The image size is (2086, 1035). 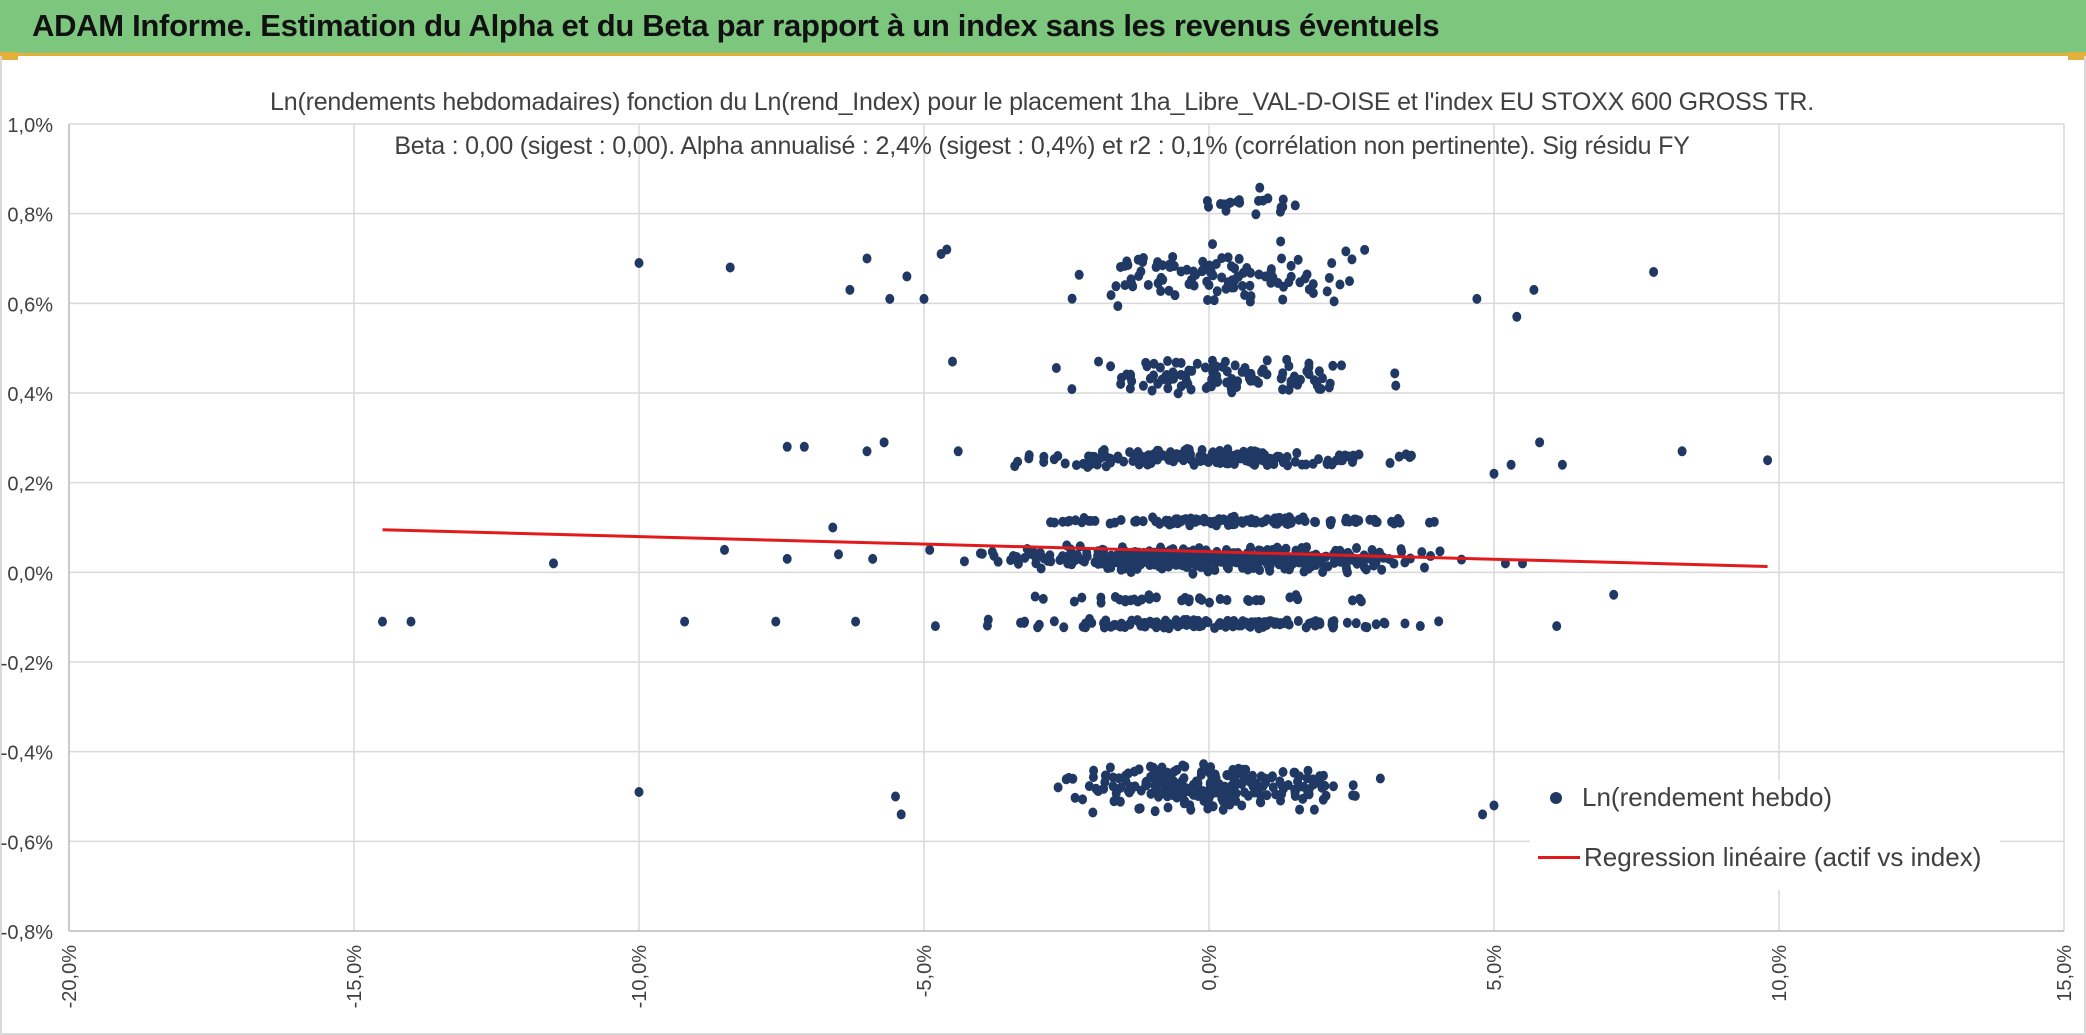 What do you see at coordinates (355, 977) in the screenshot?
I see `x-tick-label: -15,0%` at bounding box center [355, 977].